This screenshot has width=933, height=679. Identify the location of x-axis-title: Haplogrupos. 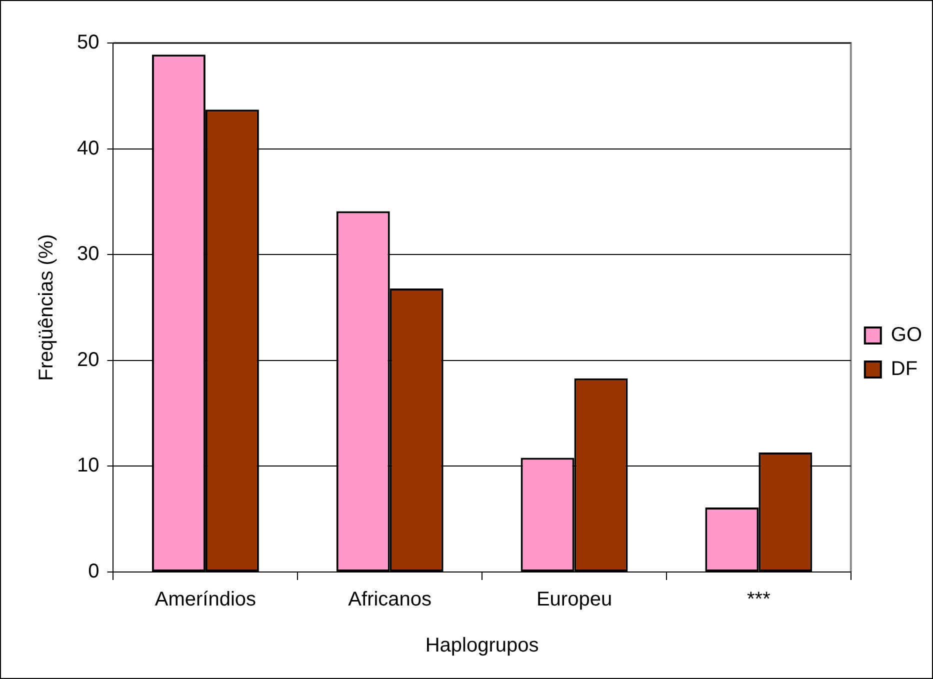
(482, 645).